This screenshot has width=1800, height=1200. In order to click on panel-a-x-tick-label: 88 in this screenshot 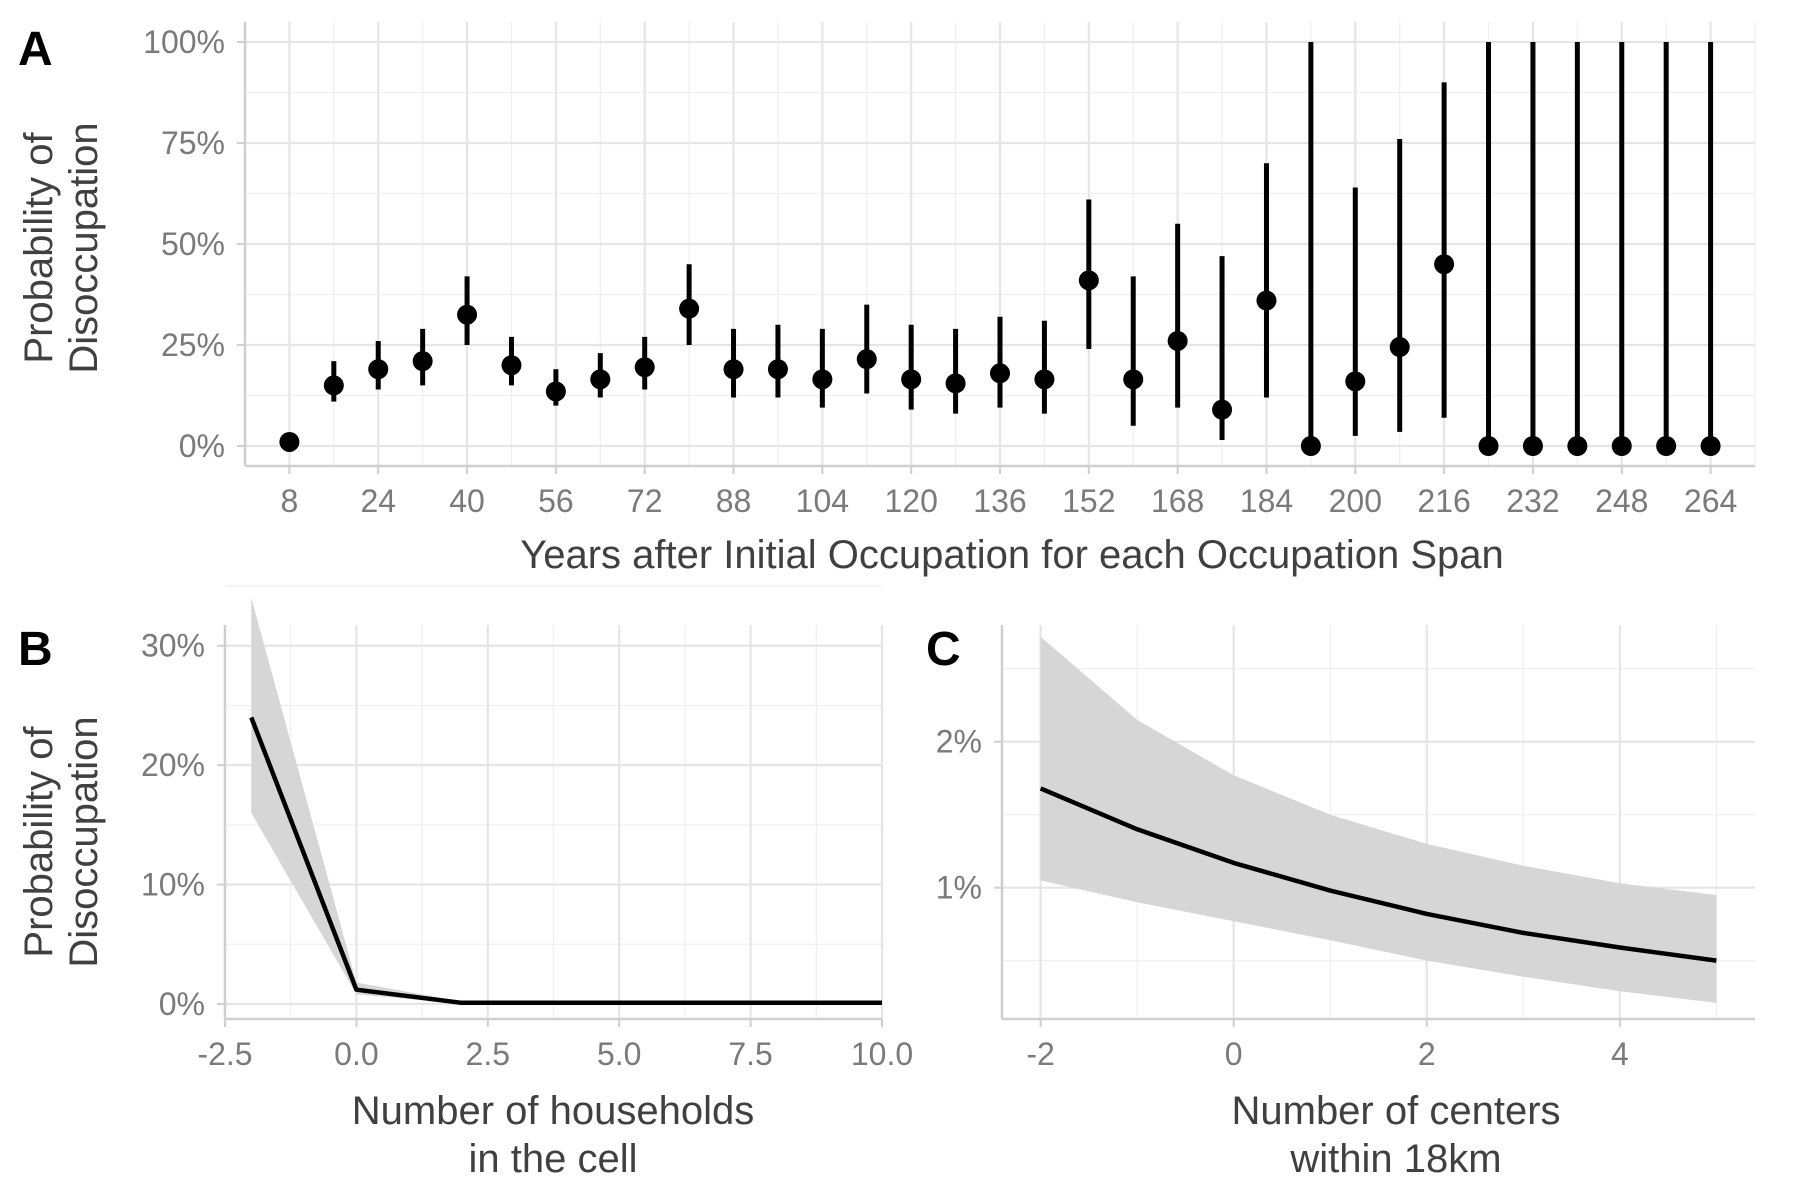, I will do `click(734, 501)`.